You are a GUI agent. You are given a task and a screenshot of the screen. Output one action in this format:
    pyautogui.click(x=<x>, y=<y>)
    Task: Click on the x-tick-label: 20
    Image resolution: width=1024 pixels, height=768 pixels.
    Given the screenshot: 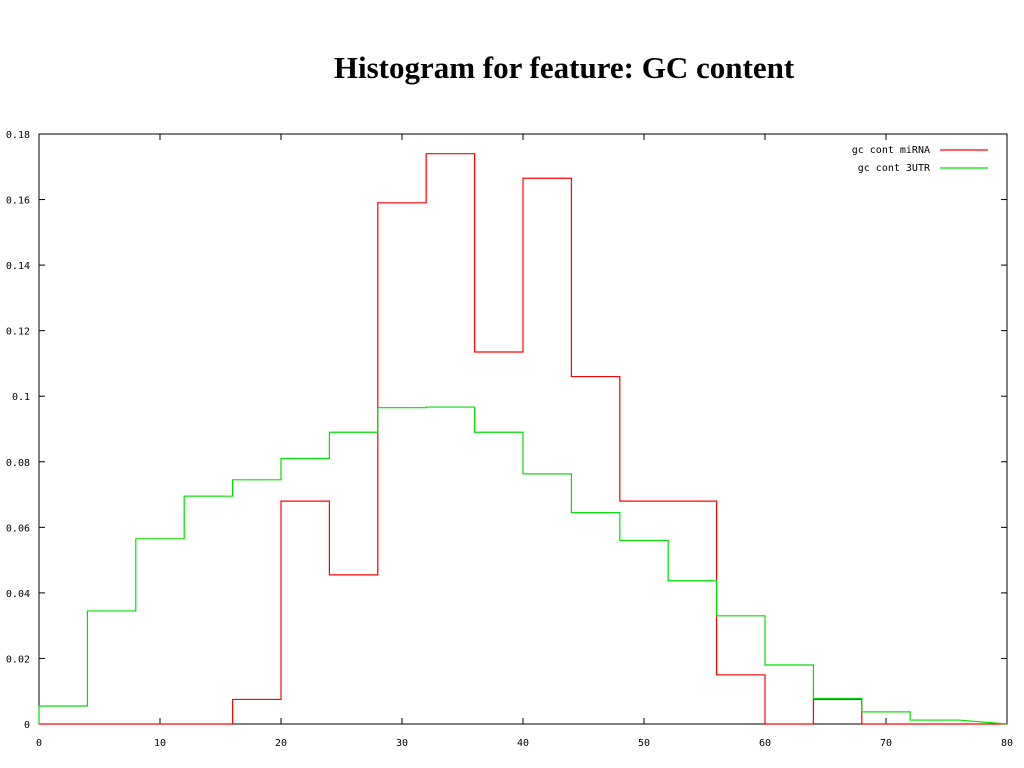 What is the action you would take?
    pyautogui.click(x=281, y=743)
    